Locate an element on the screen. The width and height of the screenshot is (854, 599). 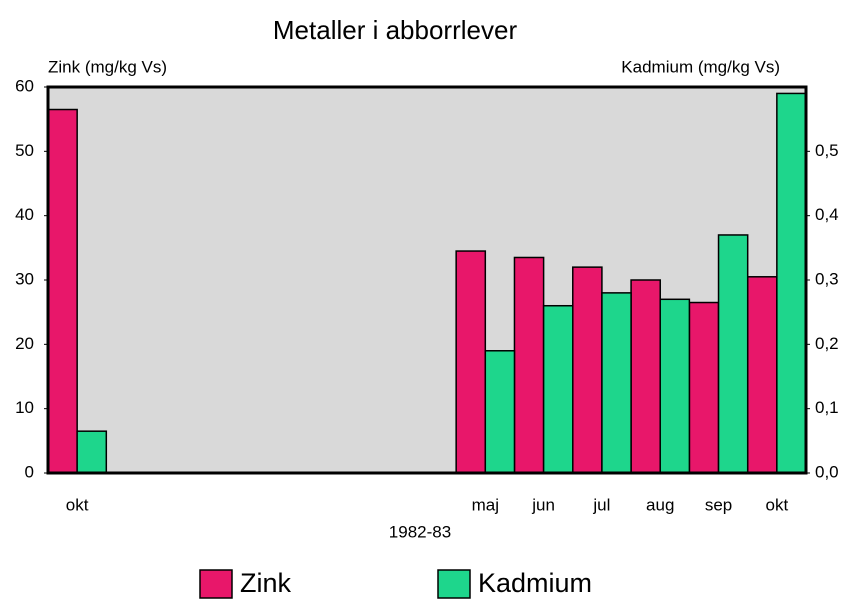
legend-label: Kadmium is located at coordinates (535, 583).